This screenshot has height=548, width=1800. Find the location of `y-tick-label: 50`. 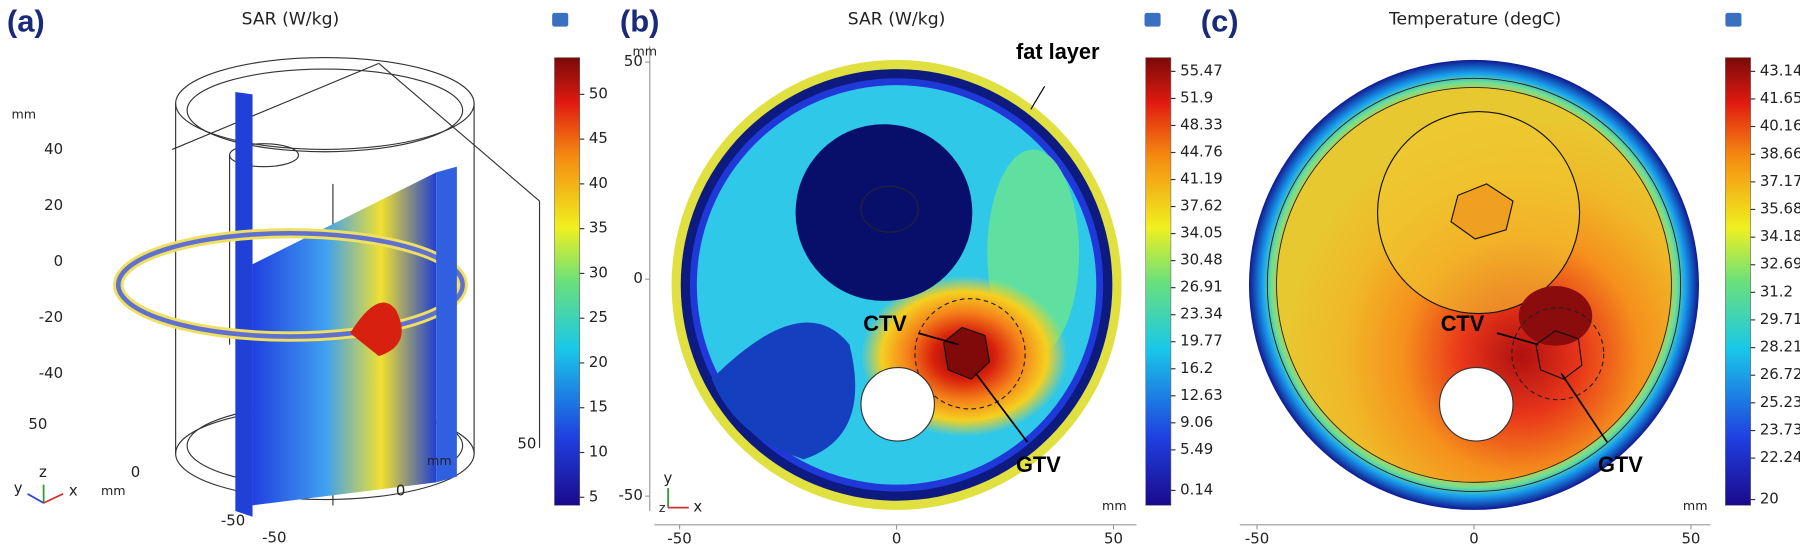

y-tick-label: 50 is located at coordinates (37, 424).